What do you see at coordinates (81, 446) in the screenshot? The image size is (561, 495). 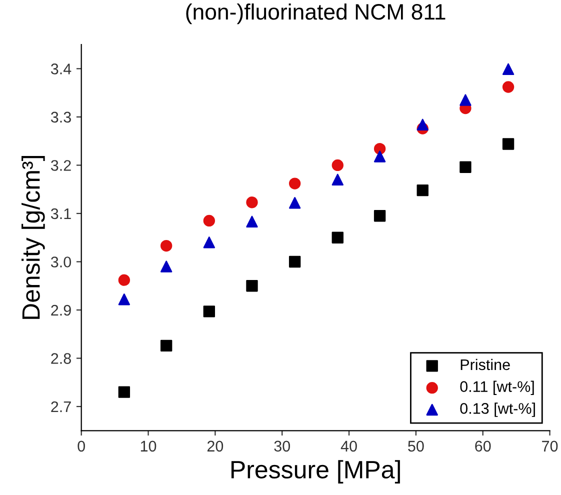 I see `x-tick-label: 0` at bounding box center [81, 446].